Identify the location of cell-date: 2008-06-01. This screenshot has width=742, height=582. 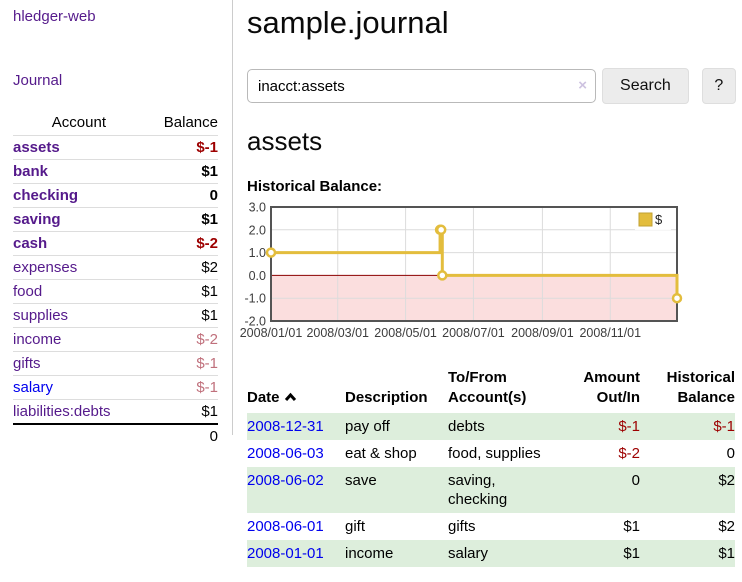
(296, 526).